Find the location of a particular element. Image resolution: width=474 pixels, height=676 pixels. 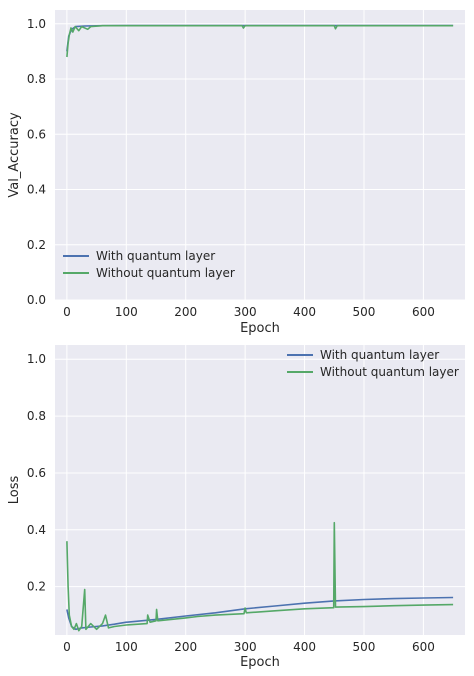

y-axis-label: Val_Accuracy is located at coordinates (14, 155).